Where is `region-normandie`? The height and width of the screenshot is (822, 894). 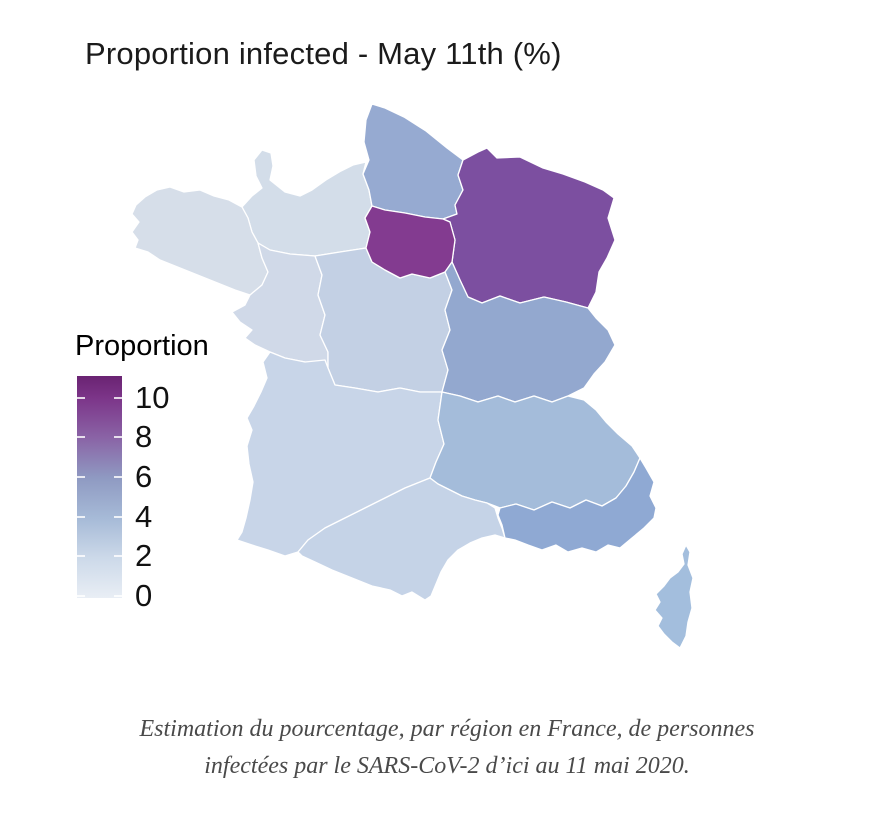 region-normandie is located at coordinates (307, 203).